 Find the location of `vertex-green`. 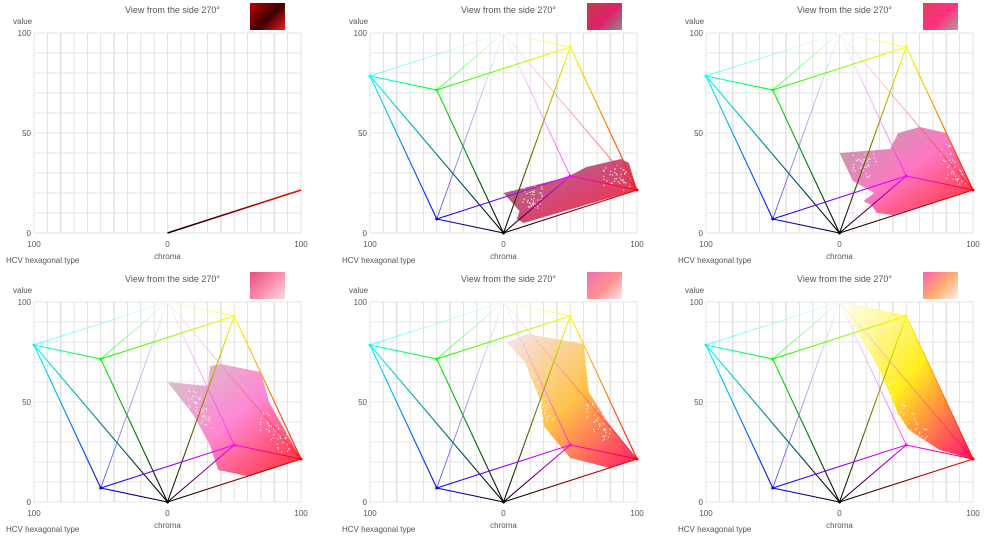

vertex-green is located at coordinates (437, 90).